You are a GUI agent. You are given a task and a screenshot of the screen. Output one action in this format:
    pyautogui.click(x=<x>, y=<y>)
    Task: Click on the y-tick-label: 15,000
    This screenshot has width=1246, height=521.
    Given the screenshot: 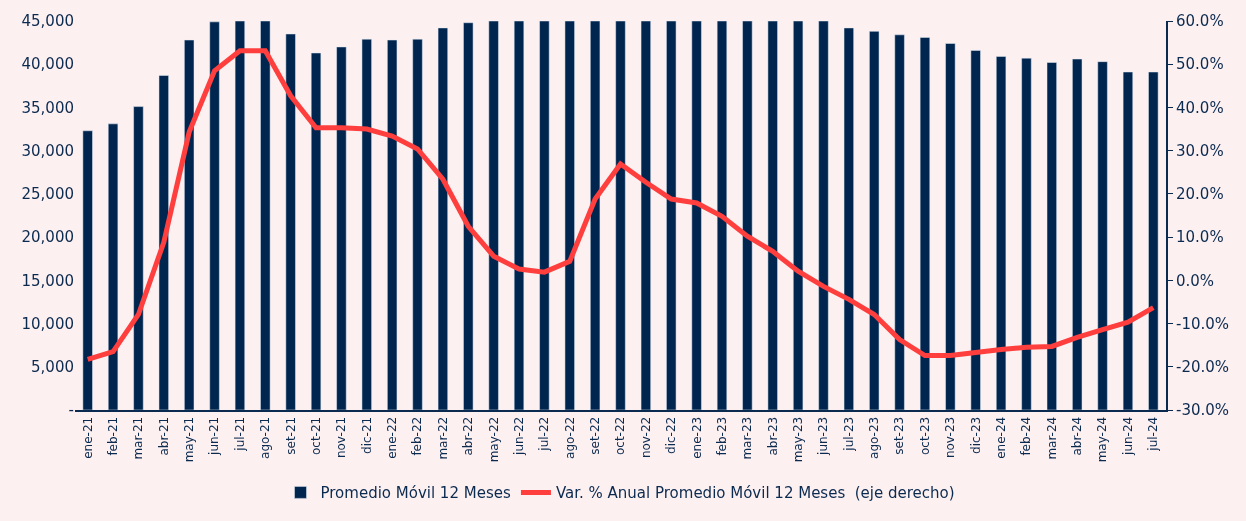 What is the action you would take?
    pyautogui.click(x=47, y=280)
    